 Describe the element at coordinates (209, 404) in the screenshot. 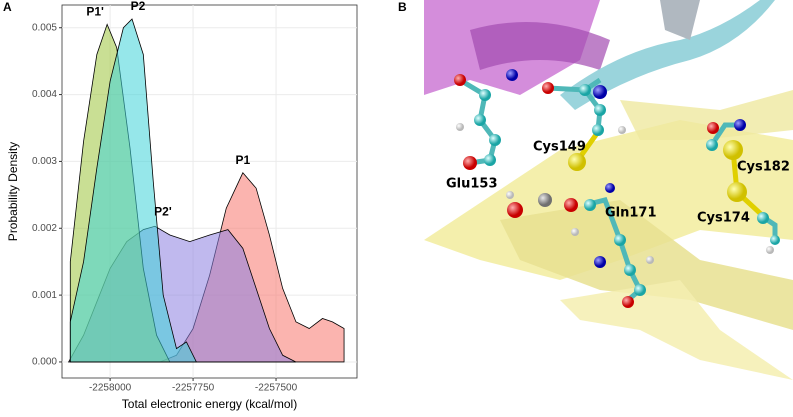

I see `x-axis-title: Total electronic energy (kcal/mol)` at that location.